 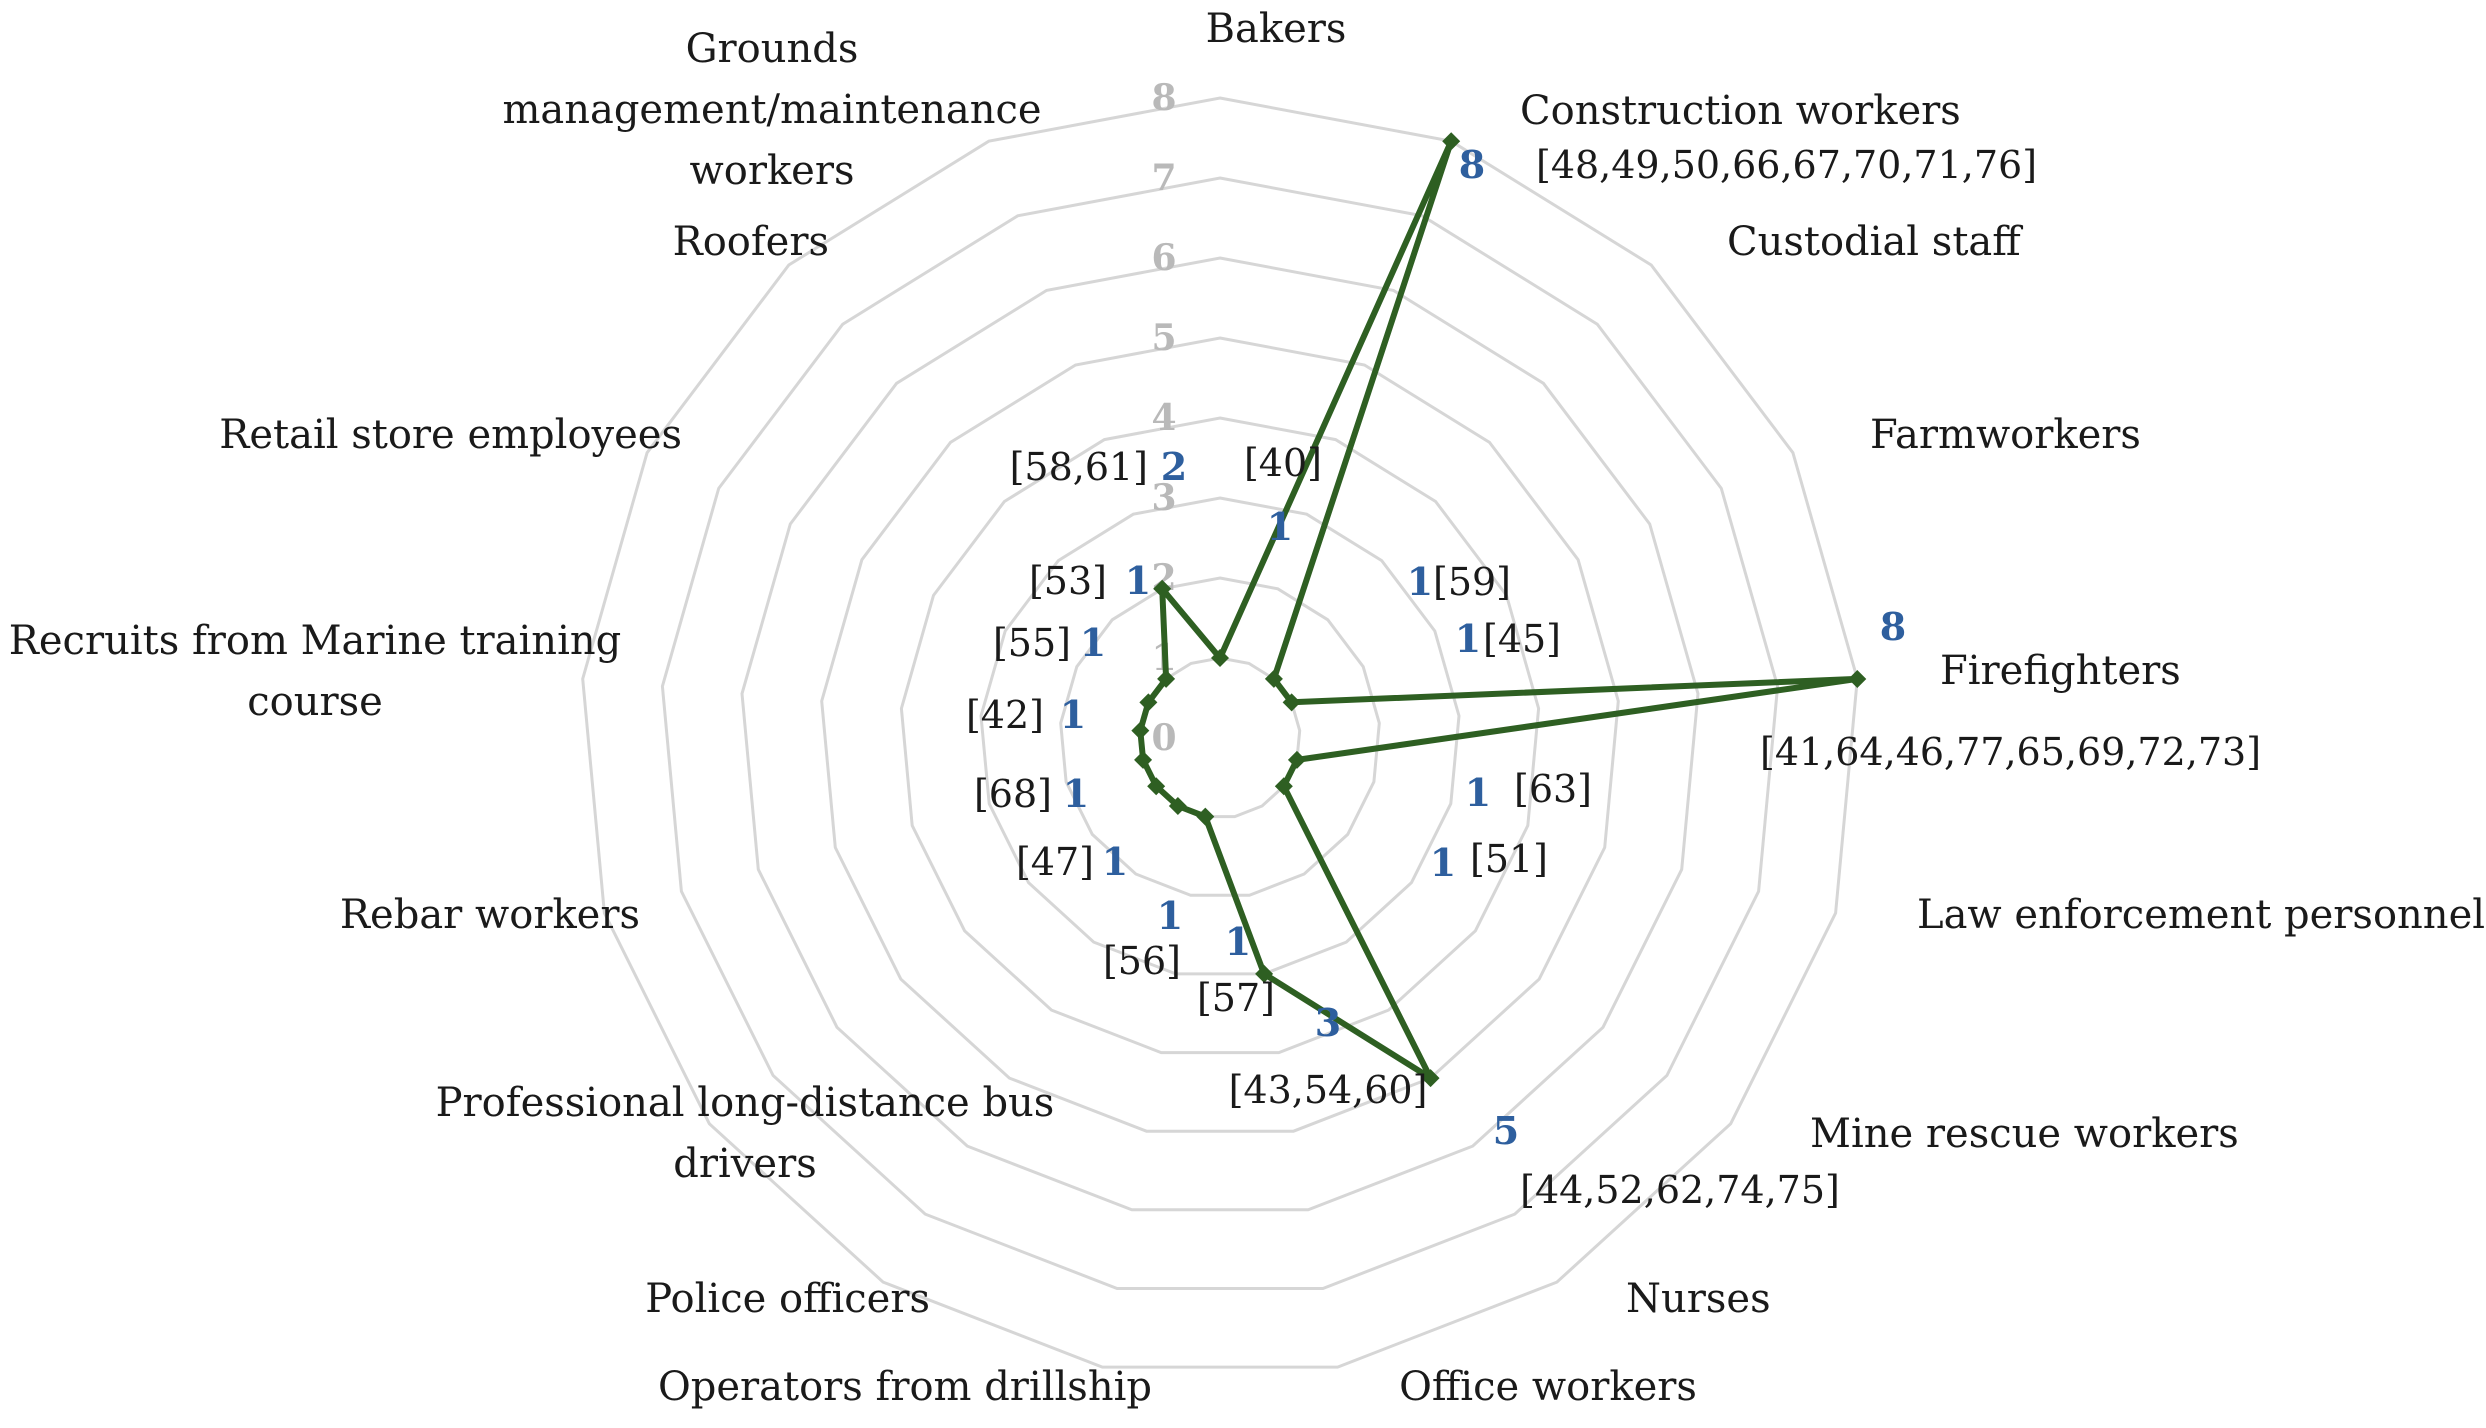 I want to click on tick-label-4: 4, so click(x=1163, y=418).